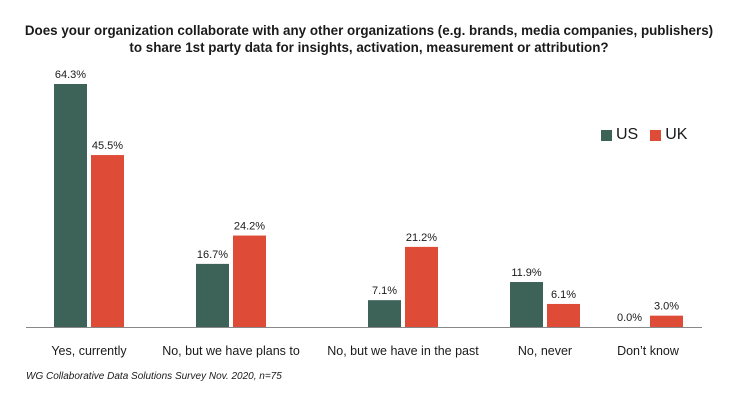 The height and width of the screenshot is (402, 738). What do you see at coordinates (629, 318) in the screenshot?
I see `data-label-us-don-t-know: 0.0%` at bounding box center [629, 318].